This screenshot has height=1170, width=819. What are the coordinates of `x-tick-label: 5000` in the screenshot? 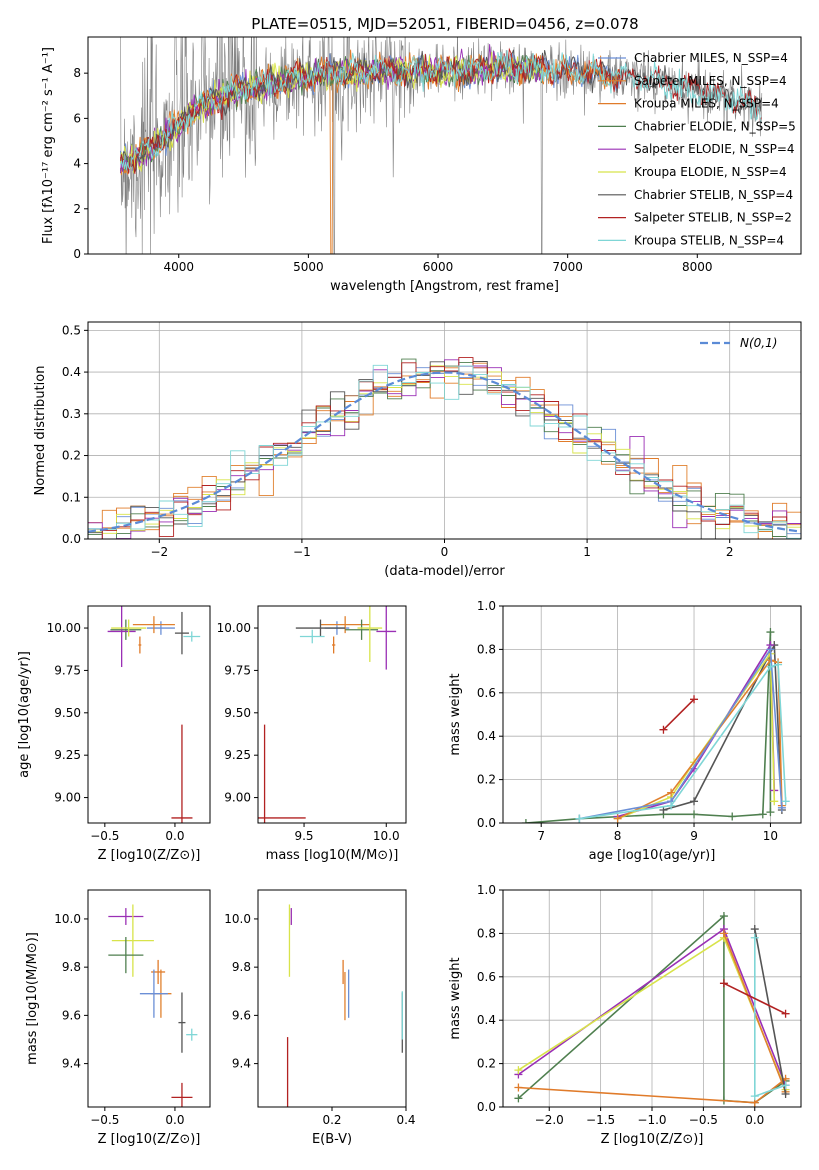 It's located at (308, 267).